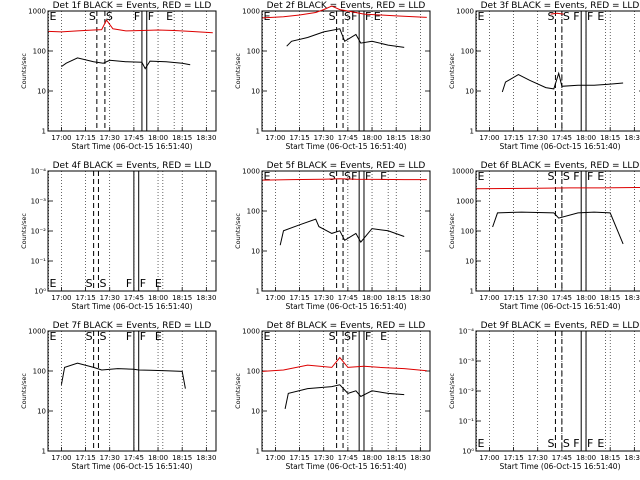 Image resolution: width=640 pixels, height=480 pixels. What do you see at coordinates (40, 292) in the screenshot?
I see `y-tick-label: 10⁰` at bounding box center [40, 292].